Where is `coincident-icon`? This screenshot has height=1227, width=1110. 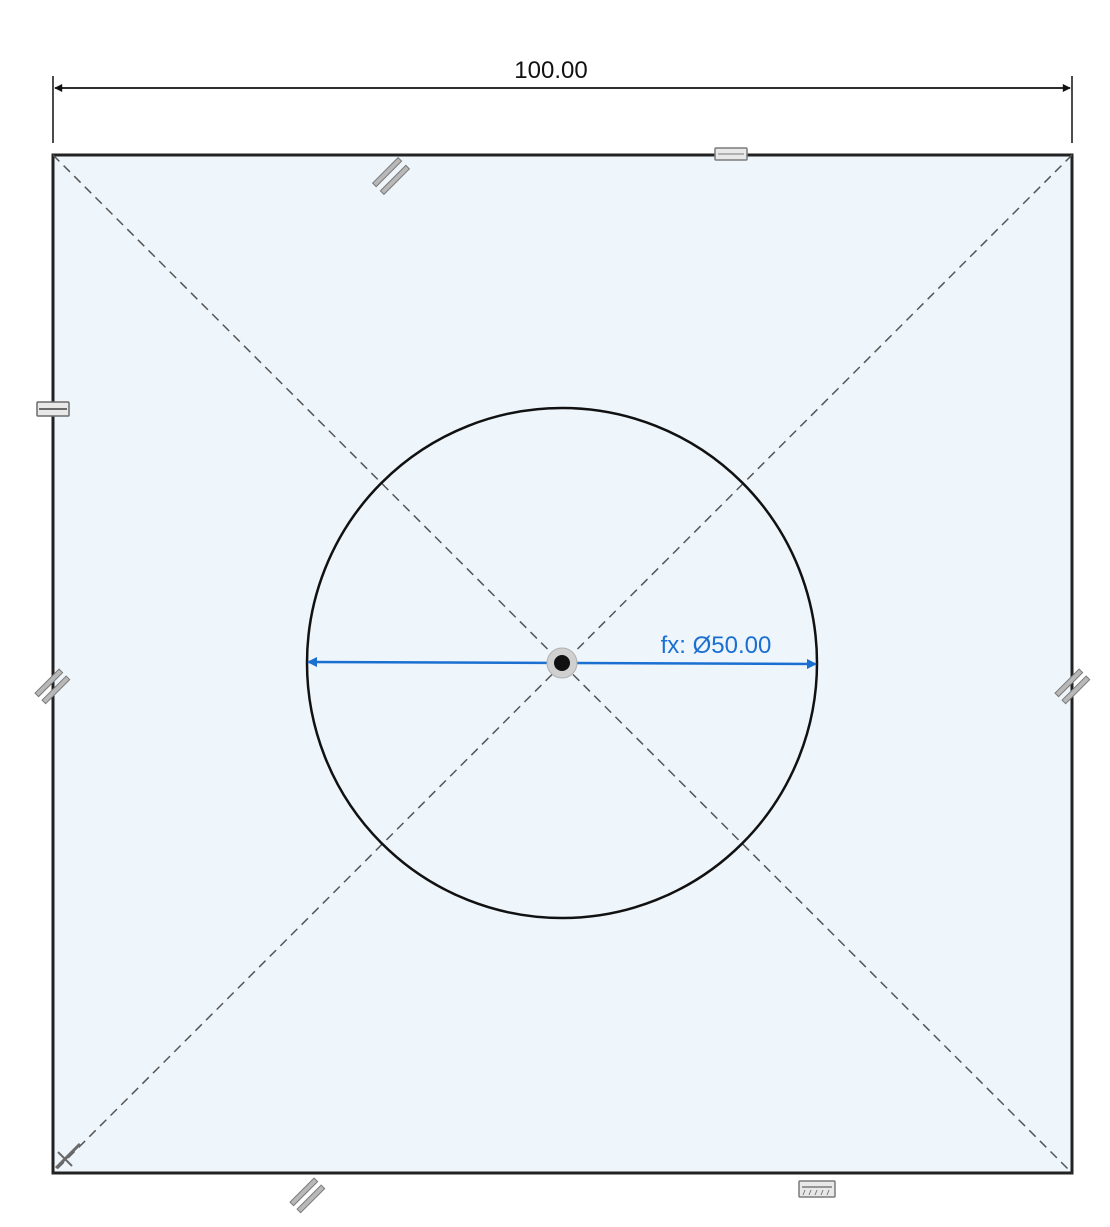
coincident-icon is located at coordinates (68, 1156).